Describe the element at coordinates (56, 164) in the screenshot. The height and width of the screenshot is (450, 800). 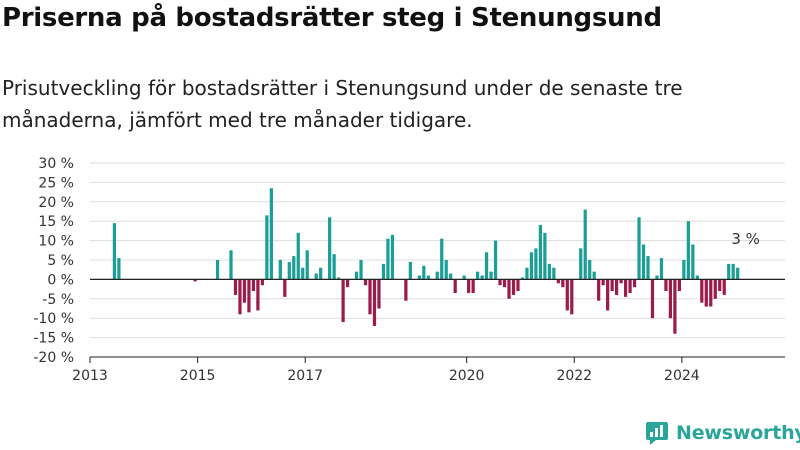
I see `y-tick-label: 30 %` at that location.